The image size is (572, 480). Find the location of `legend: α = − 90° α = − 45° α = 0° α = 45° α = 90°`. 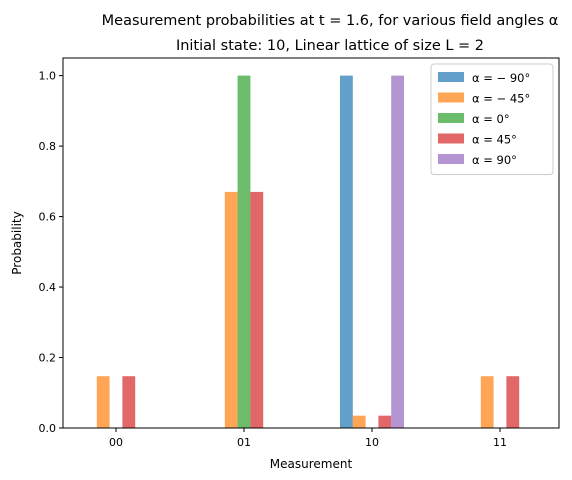

legend: α = − 90° α = − 45° α = 0° α = 45° α = 90° is located at coordinates (492, 119).